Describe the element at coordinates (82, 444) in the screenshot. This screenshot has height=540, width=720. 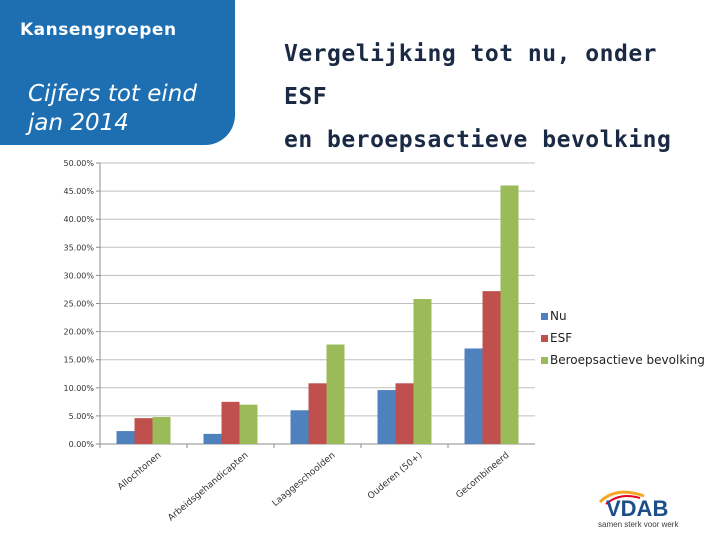
I see `y-tick-label: 0.00%` at that location.